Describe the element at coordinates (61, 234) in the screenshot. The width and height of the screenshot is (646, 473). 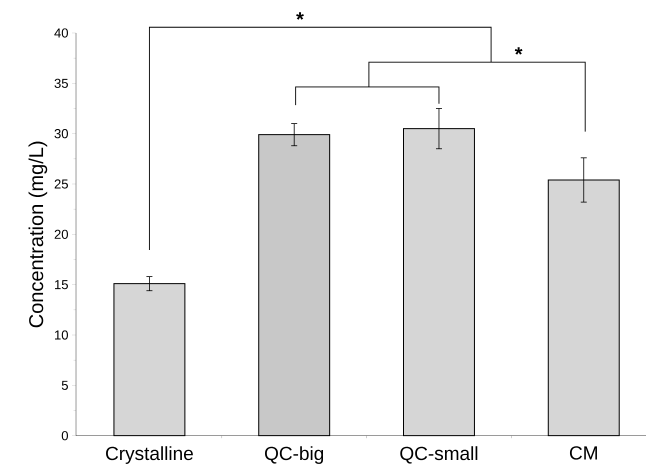
I see `y-tick-label: 20` at that location.